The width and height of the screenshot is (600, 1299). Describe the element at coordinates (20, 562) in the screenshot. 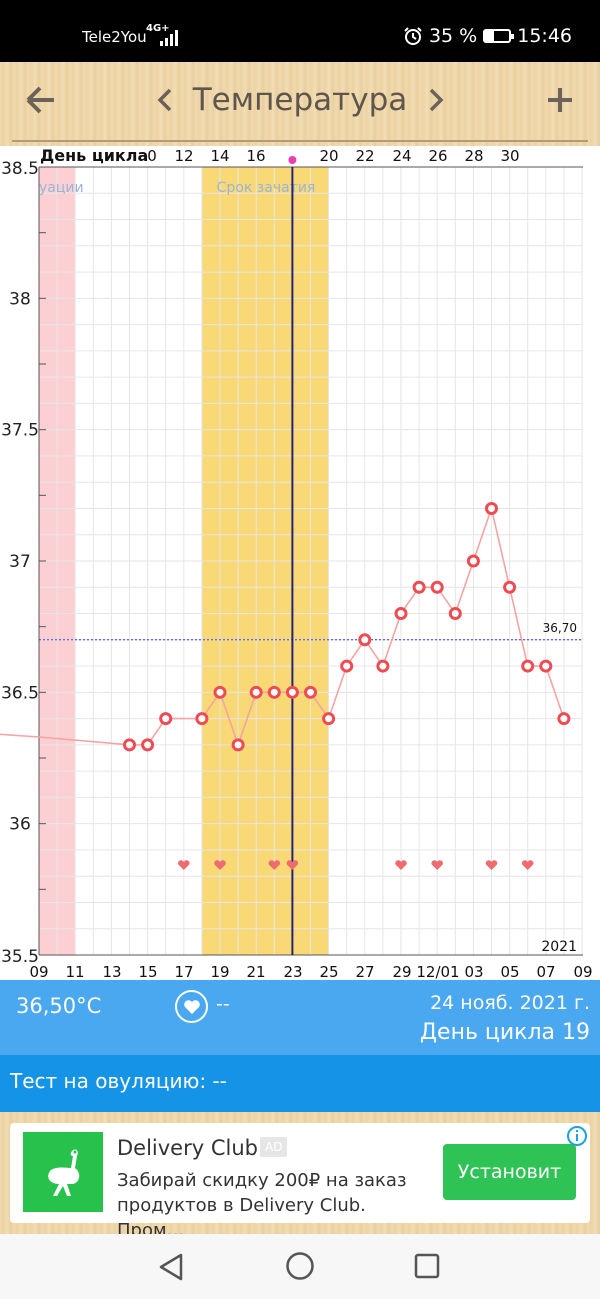

I see `y-tick-label: 37` at that location.